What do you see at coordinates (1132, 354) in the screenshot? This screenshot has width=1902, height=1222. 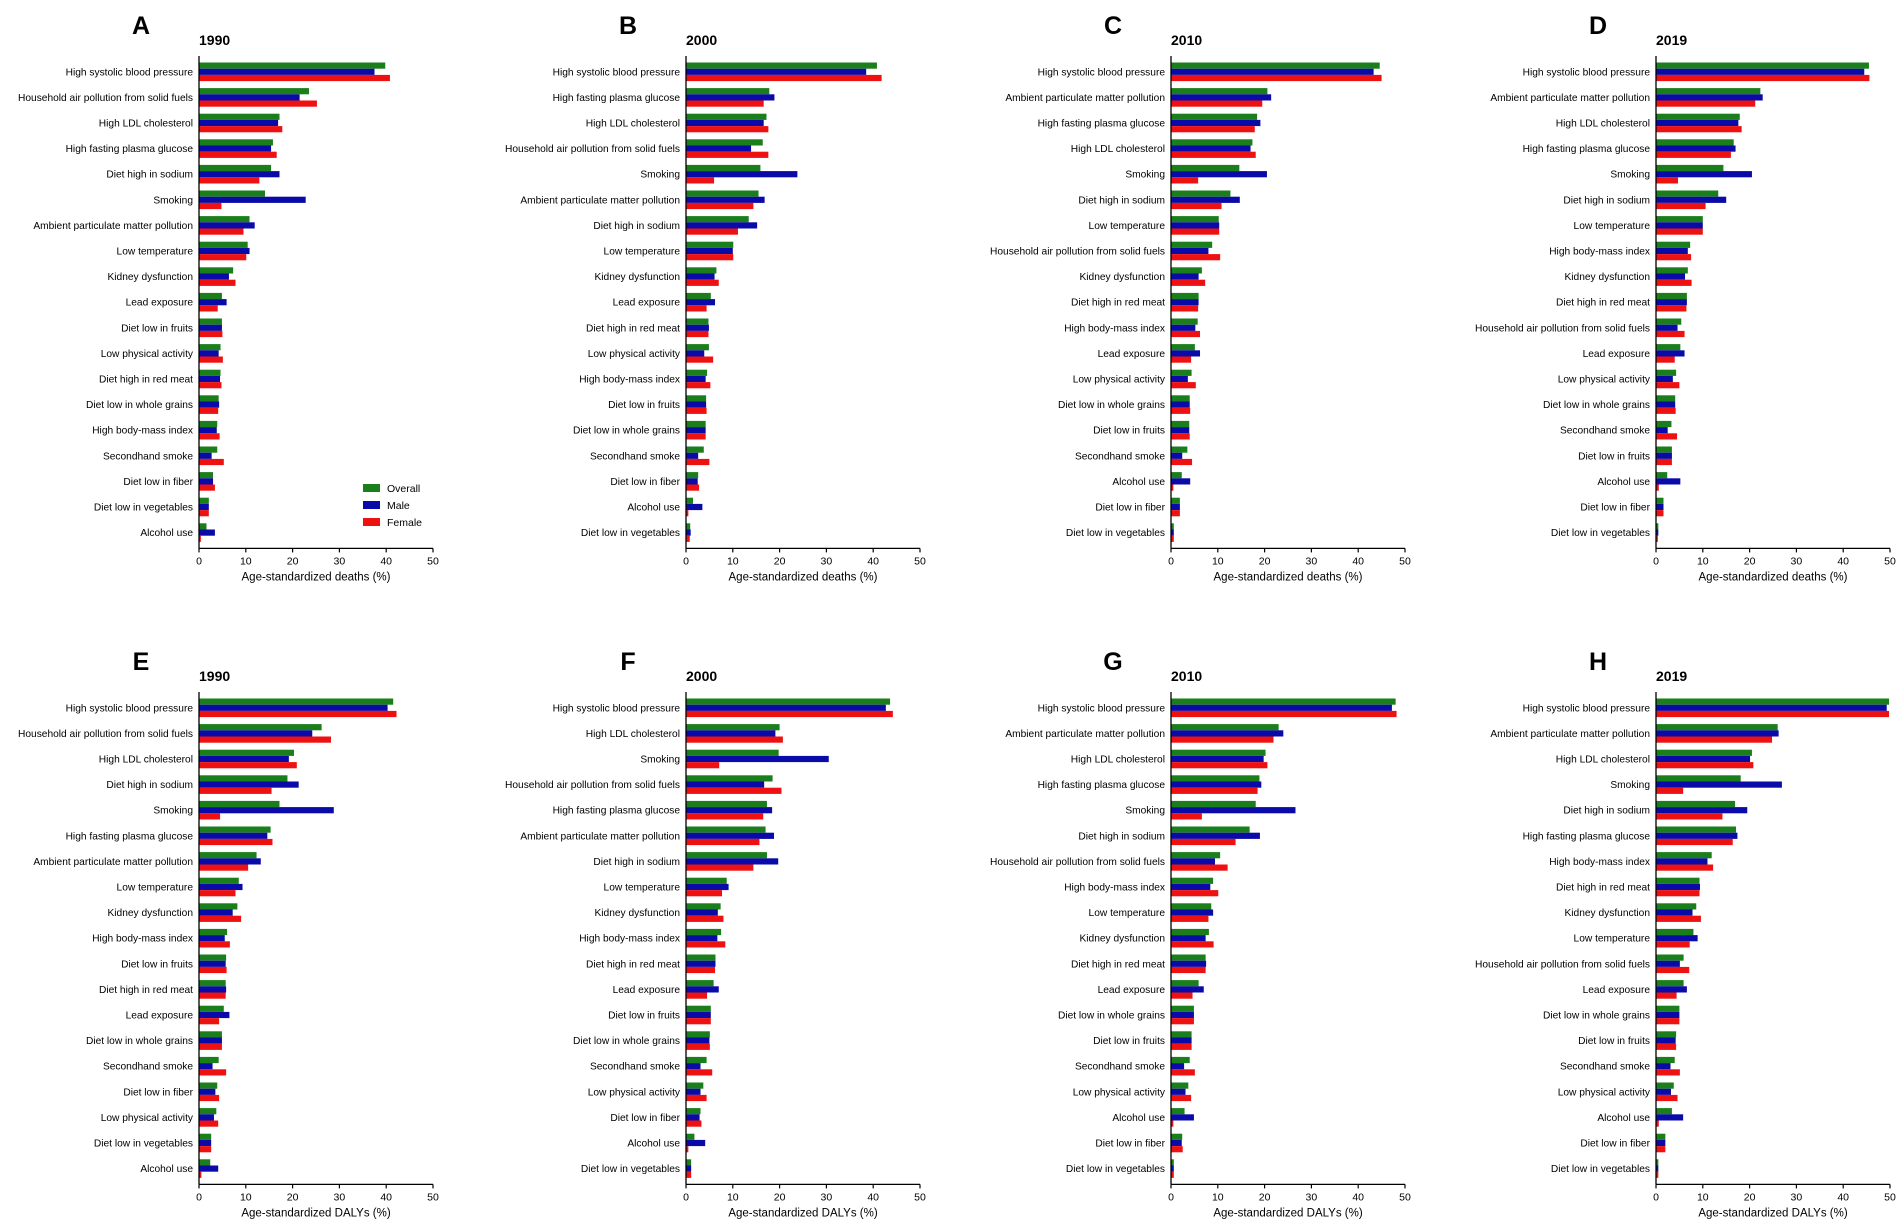 I see `risk-factor-label: Lead exposure` at bounding box center [1132, 354].